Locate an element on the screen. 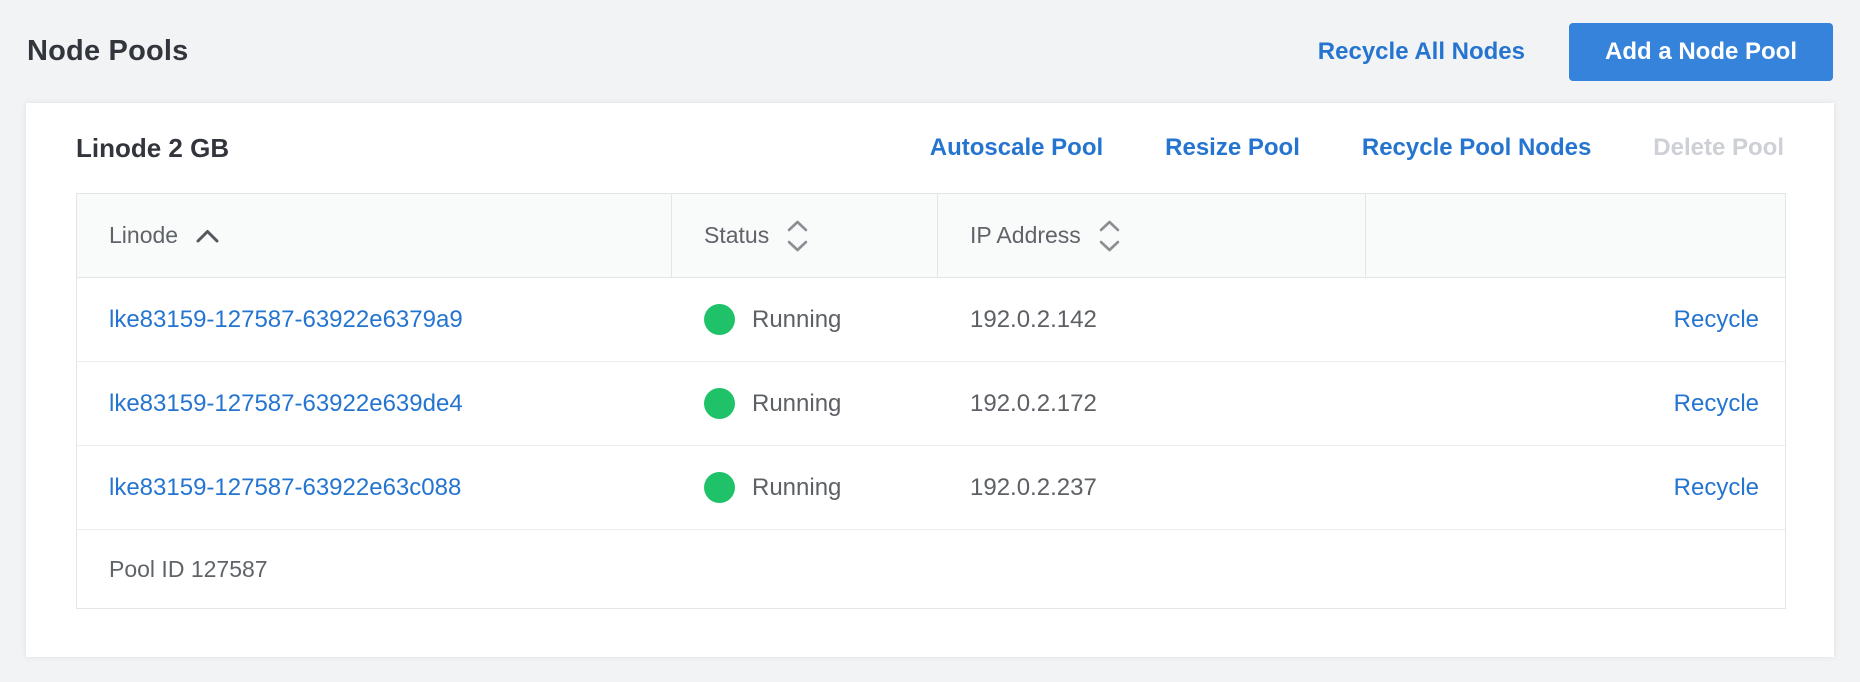 The height and width of the screenshot is (682, 1860). table-header-row: Linode Status IP Address is located at coordinates (931, 236).